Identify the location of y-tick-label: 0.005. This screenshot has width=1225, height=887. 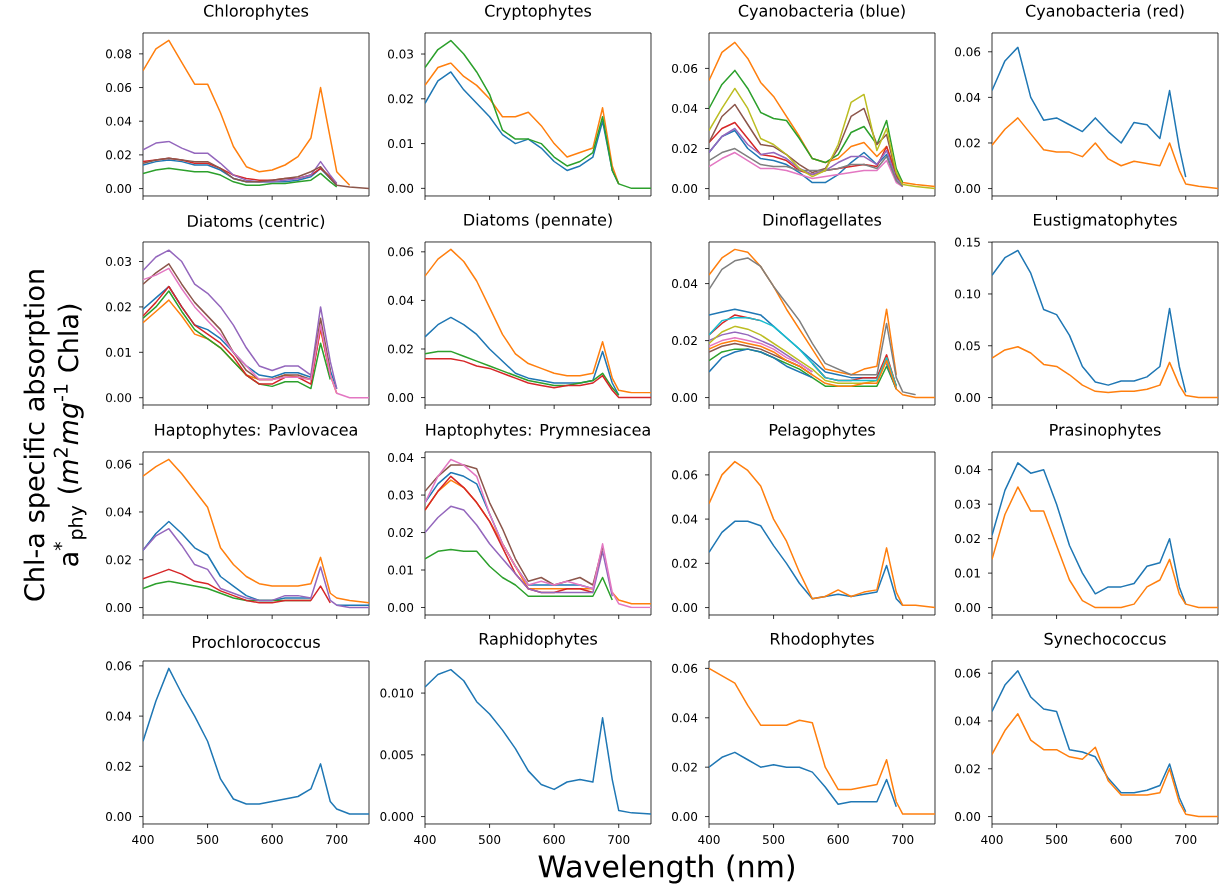
(396, 755).